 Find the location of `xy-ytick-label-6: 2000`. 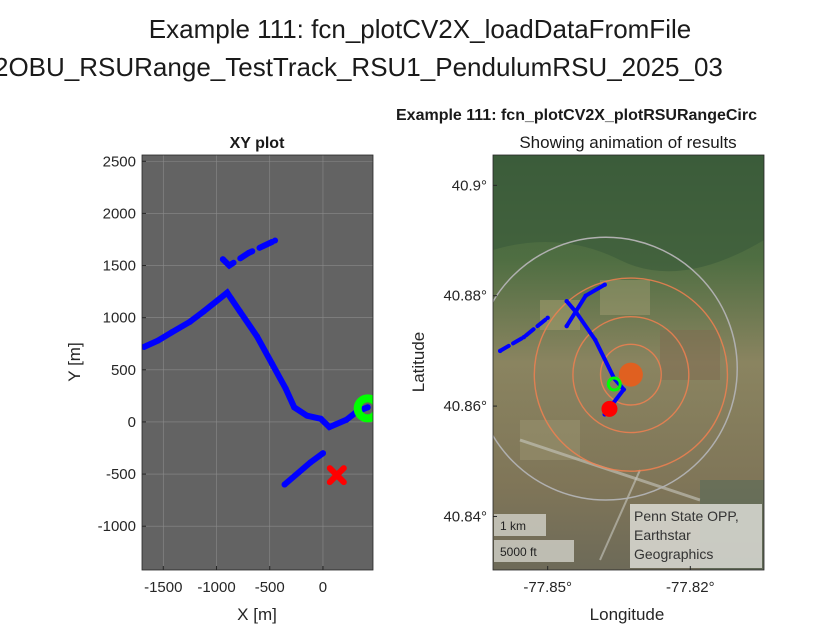

xy-ytick-label-6: 2000 is located at coordinates (119, 213).